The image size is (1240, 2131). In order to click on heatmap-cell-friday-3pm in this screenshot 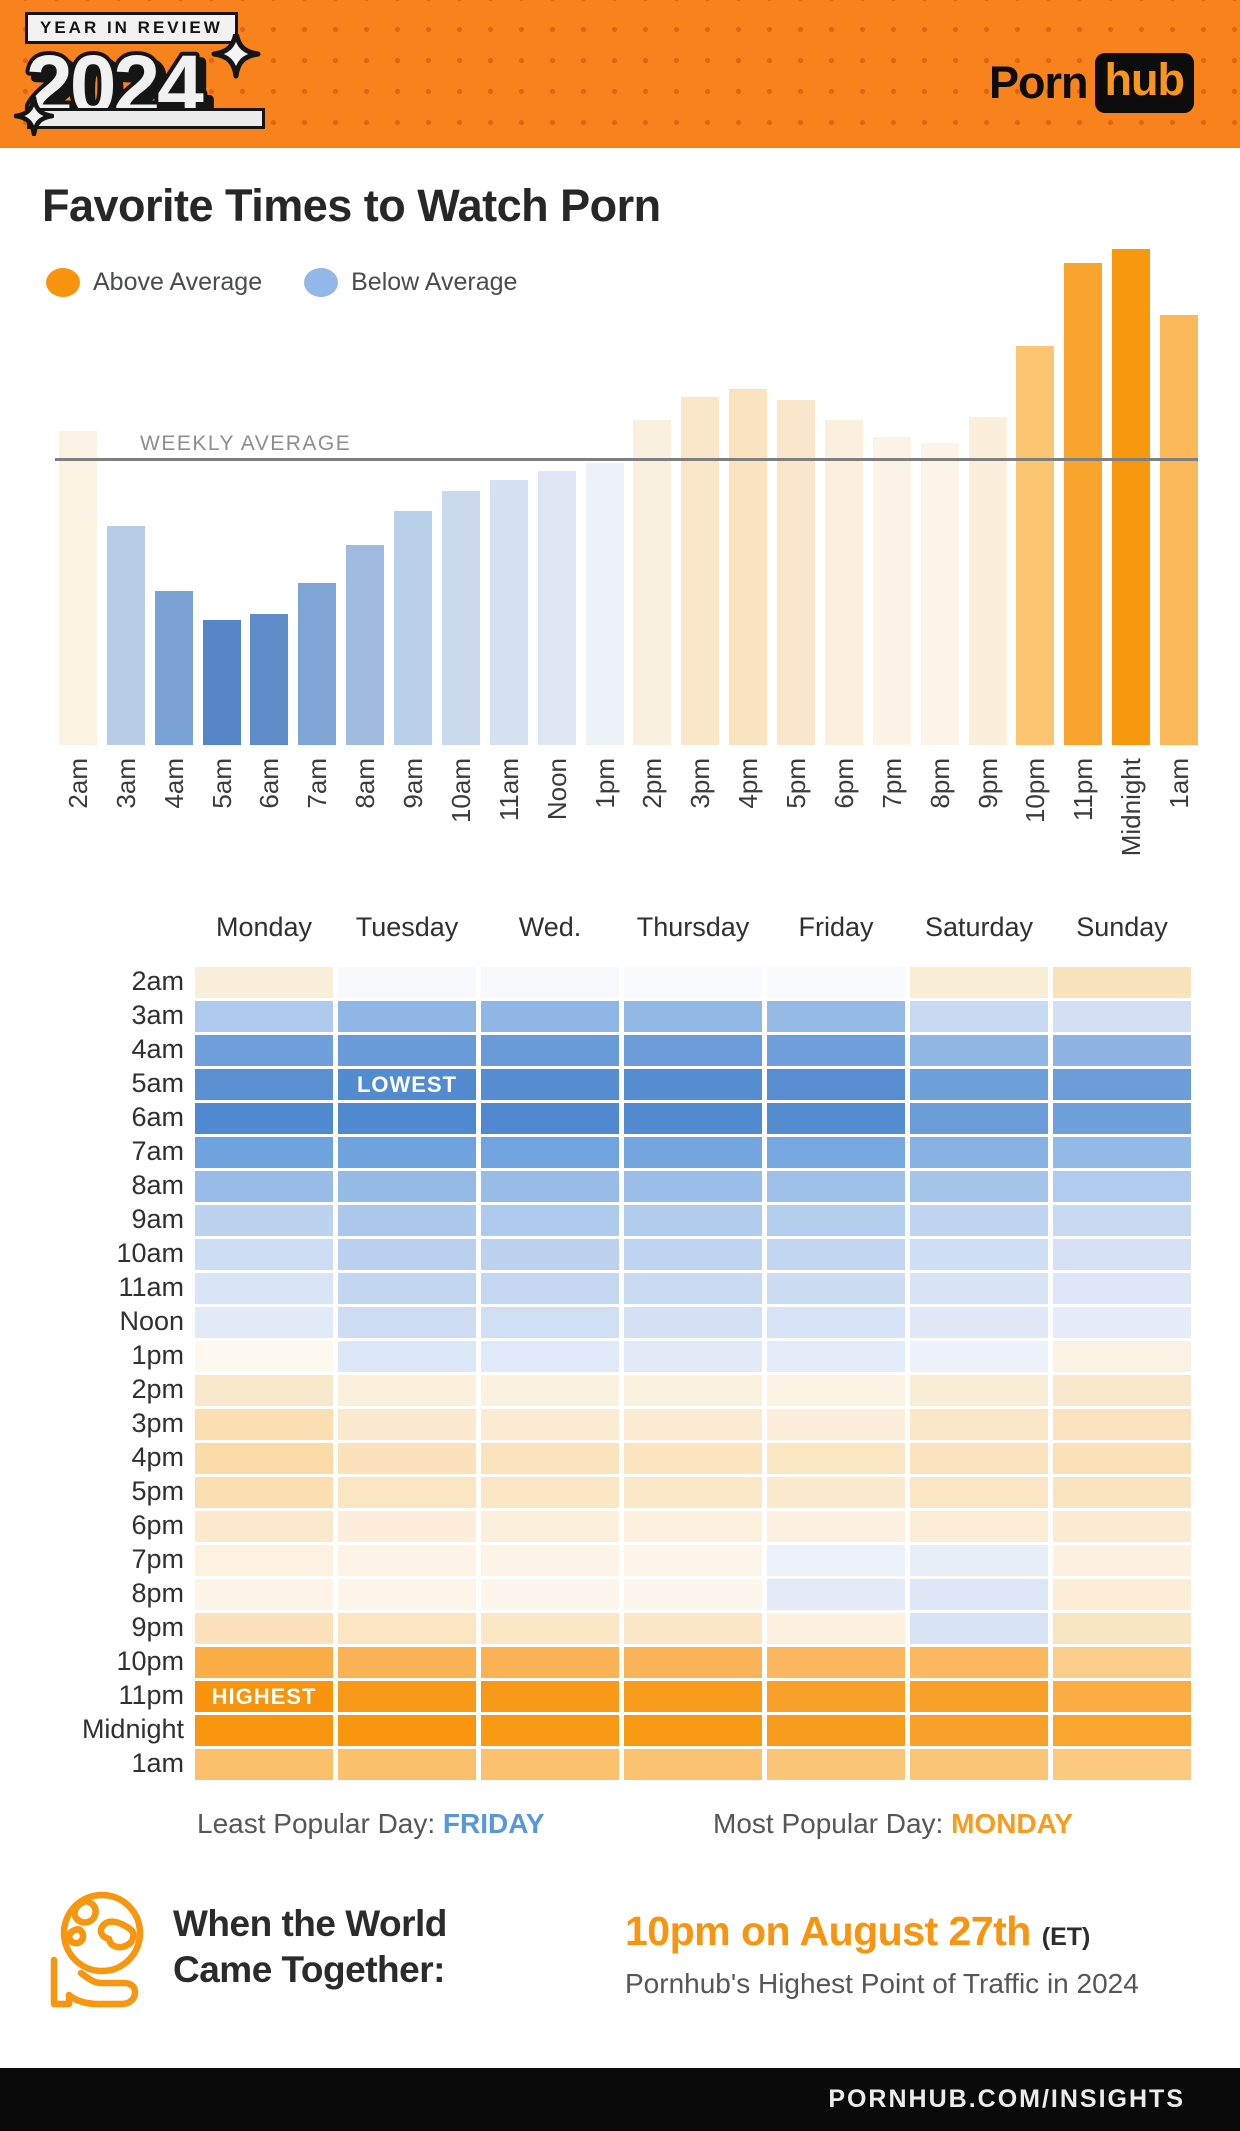, I will do `click(836, 1424)`.